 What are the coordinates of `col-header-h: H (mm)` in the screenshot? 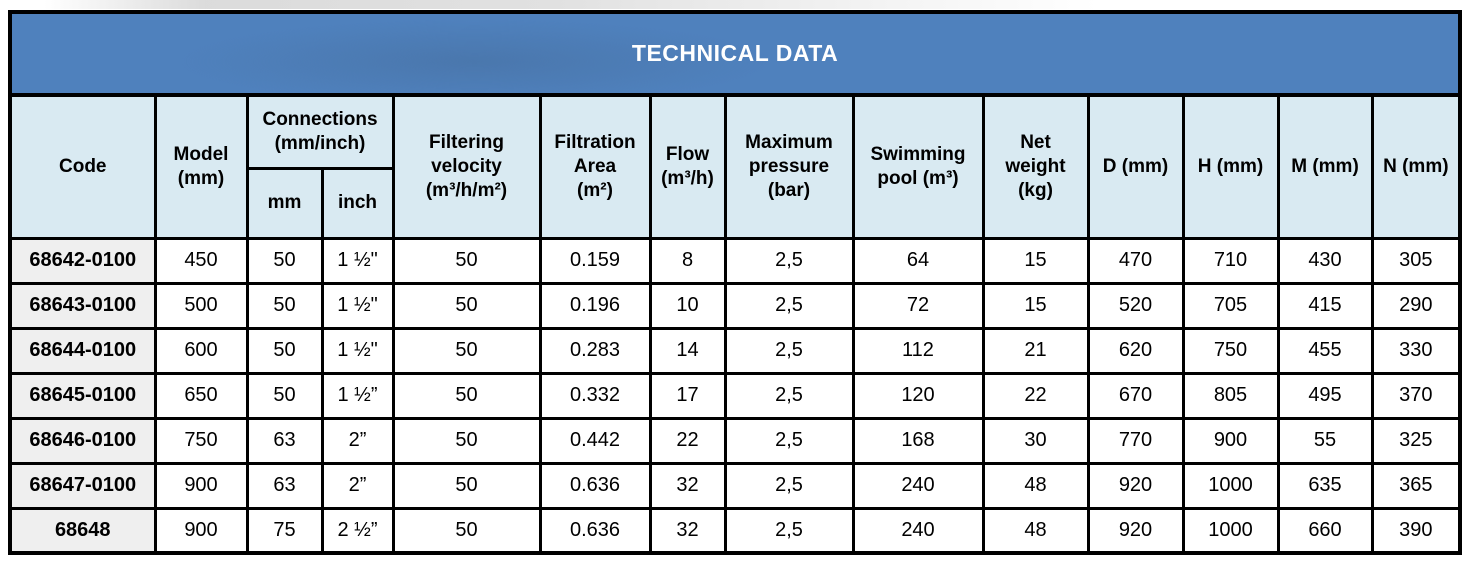 It's located at (1230, 166).